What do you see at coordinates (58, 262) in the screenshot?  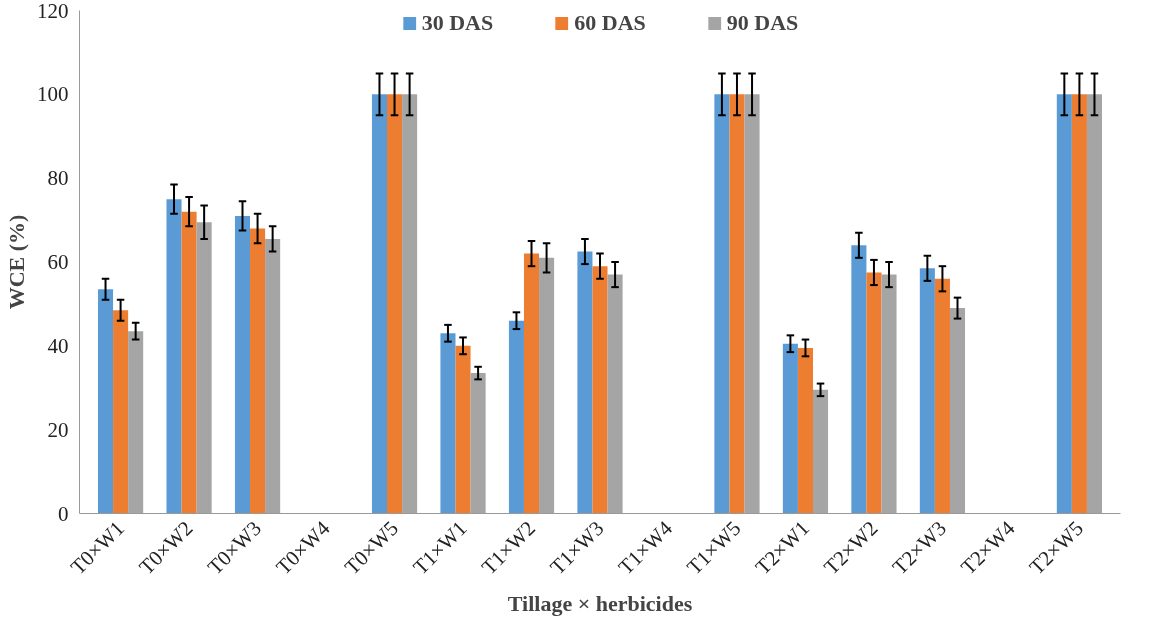 I see `y-tick-label: 60` at bounding box center [58, 262].